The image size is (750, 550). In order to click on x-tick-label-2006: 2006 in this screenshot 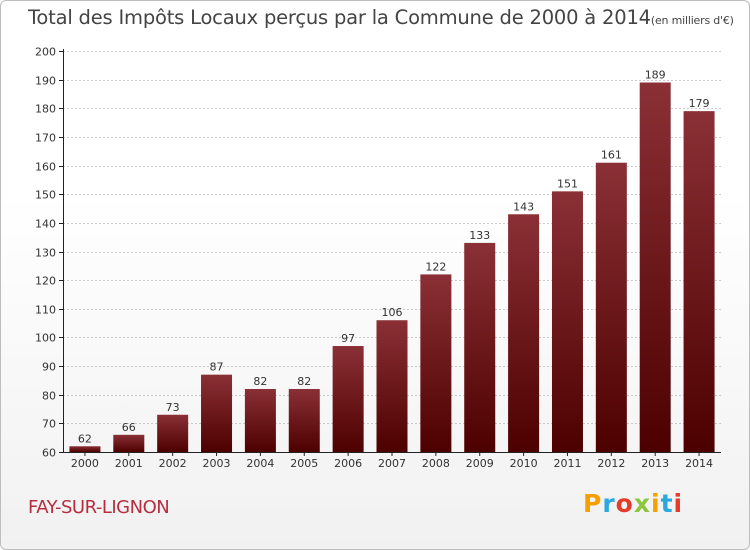, I will do `click(348, 463)`.